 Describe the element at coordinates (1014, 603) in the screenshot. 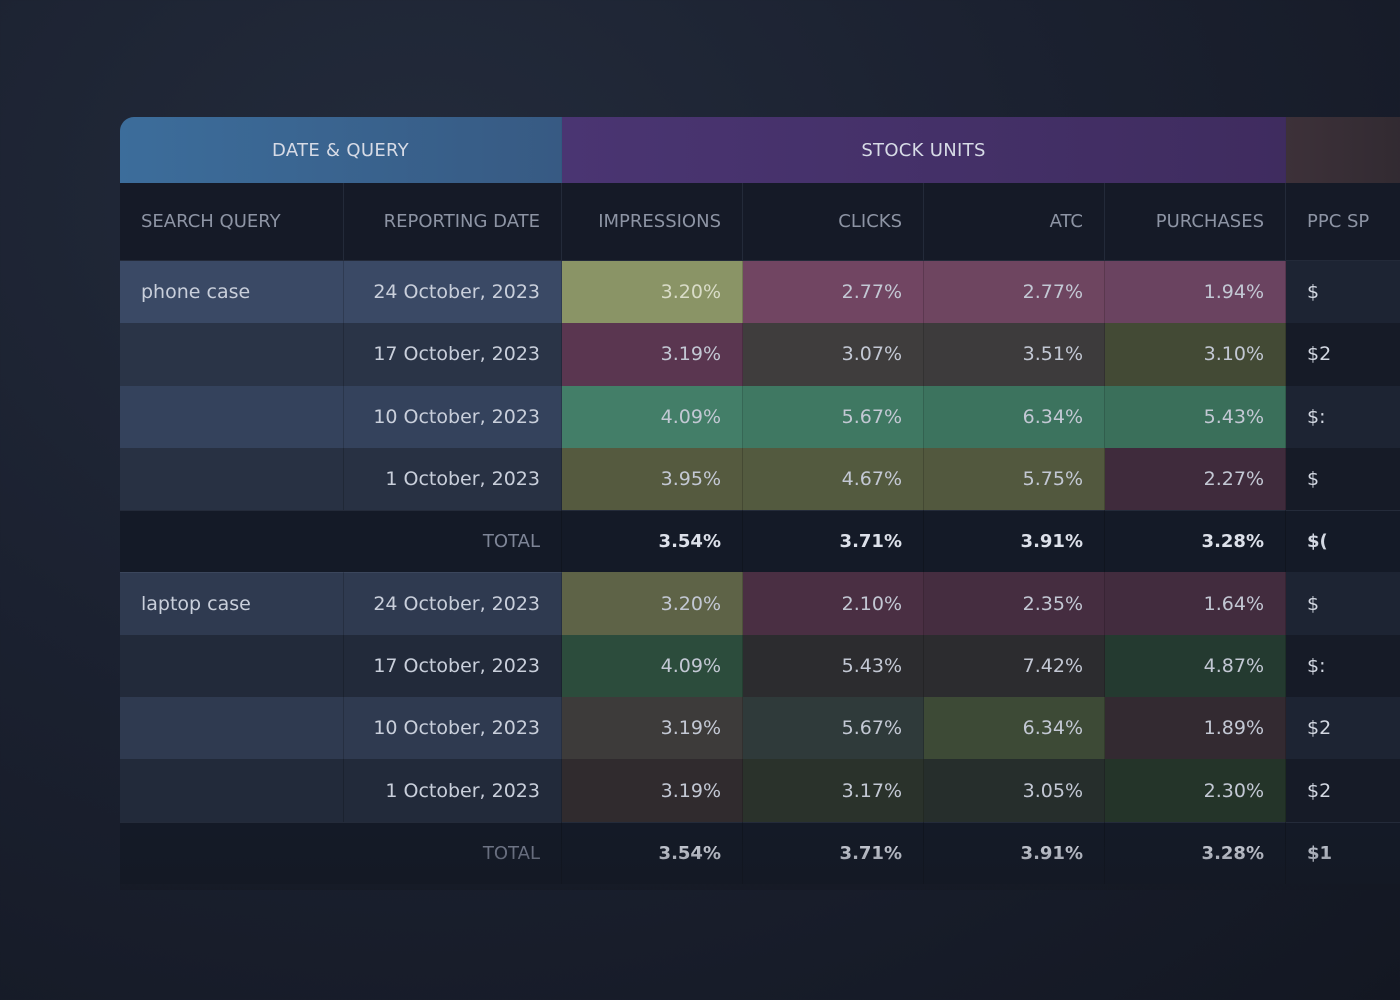

I see `cell-atc: 2.35%` at that location.